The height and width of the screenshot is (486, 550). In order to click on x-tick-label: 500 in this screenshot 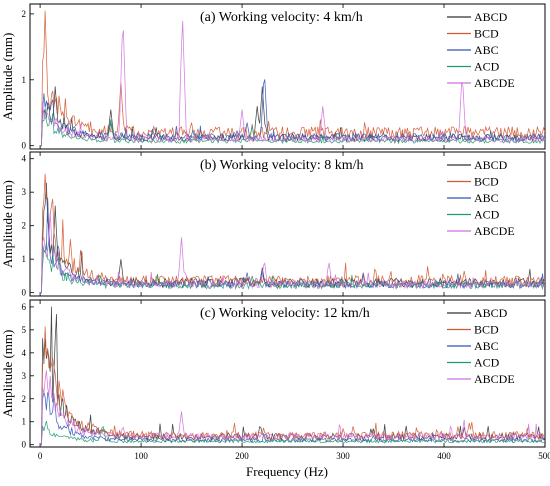, I will do `click(544, 456)`.